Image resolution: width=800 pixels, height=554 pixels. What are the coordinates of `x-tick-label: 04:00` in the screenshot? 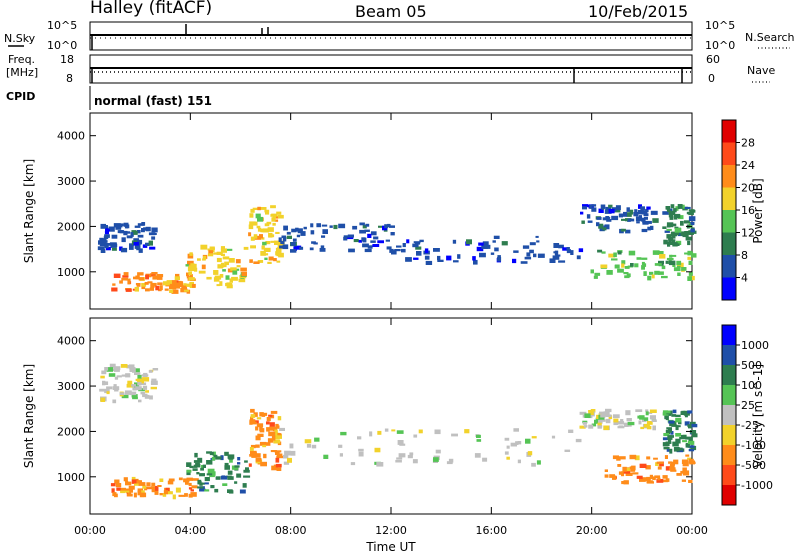 It's located at (190, 530).